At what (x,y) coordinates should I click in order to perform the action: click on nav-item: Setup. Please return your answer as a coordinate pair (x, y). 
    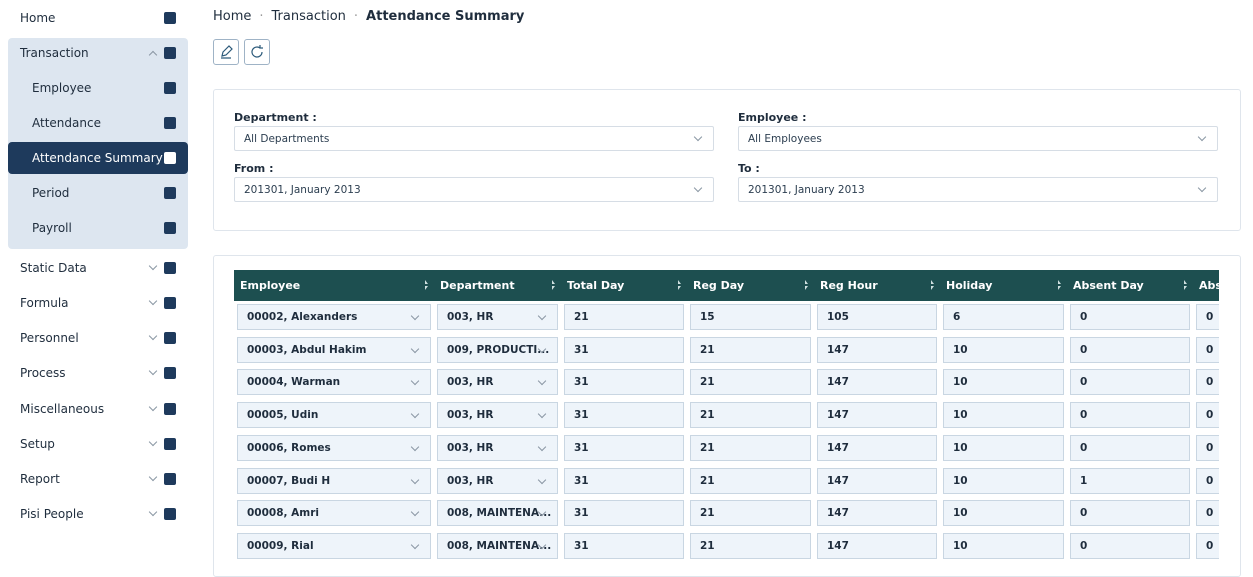
    Looking at the image, I should click on (98, 444).